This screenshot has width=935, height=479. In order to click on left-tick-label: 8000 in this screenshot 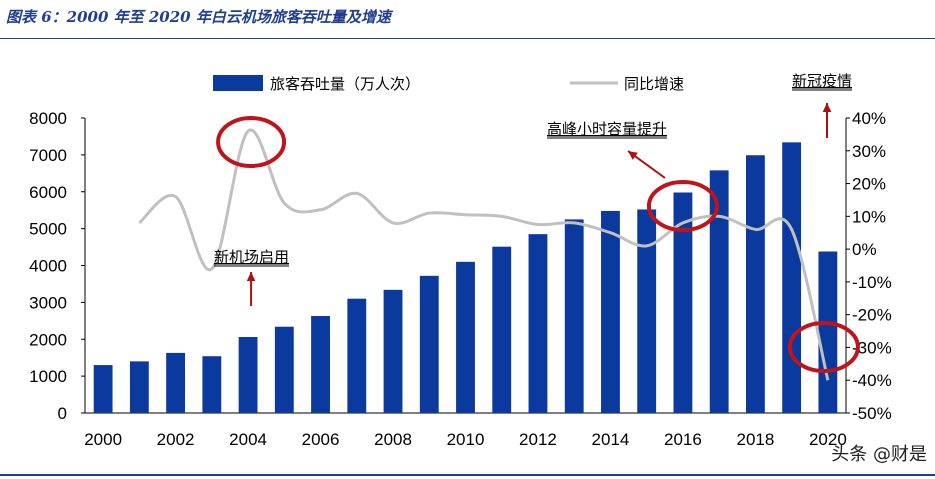, I will do `click(48, 118)`.